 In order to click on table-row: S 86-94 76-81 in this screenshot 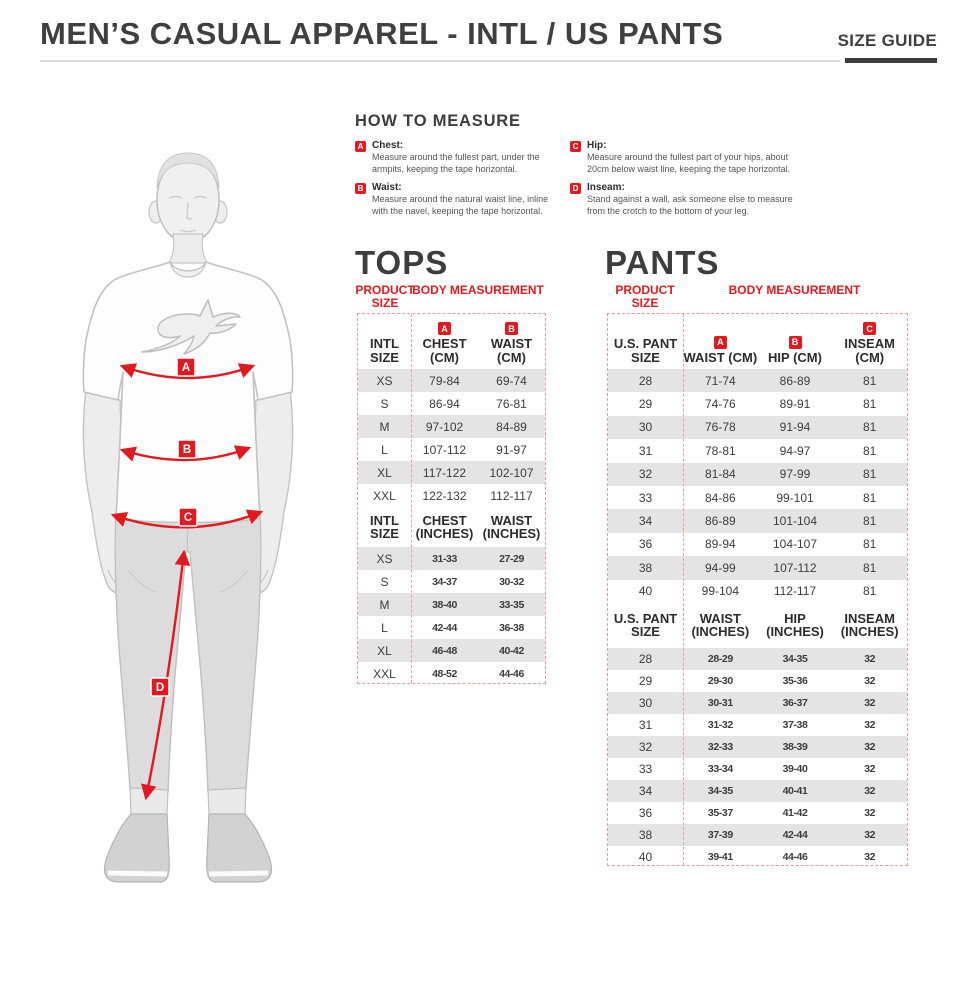, I will do `click(451, 403)`.